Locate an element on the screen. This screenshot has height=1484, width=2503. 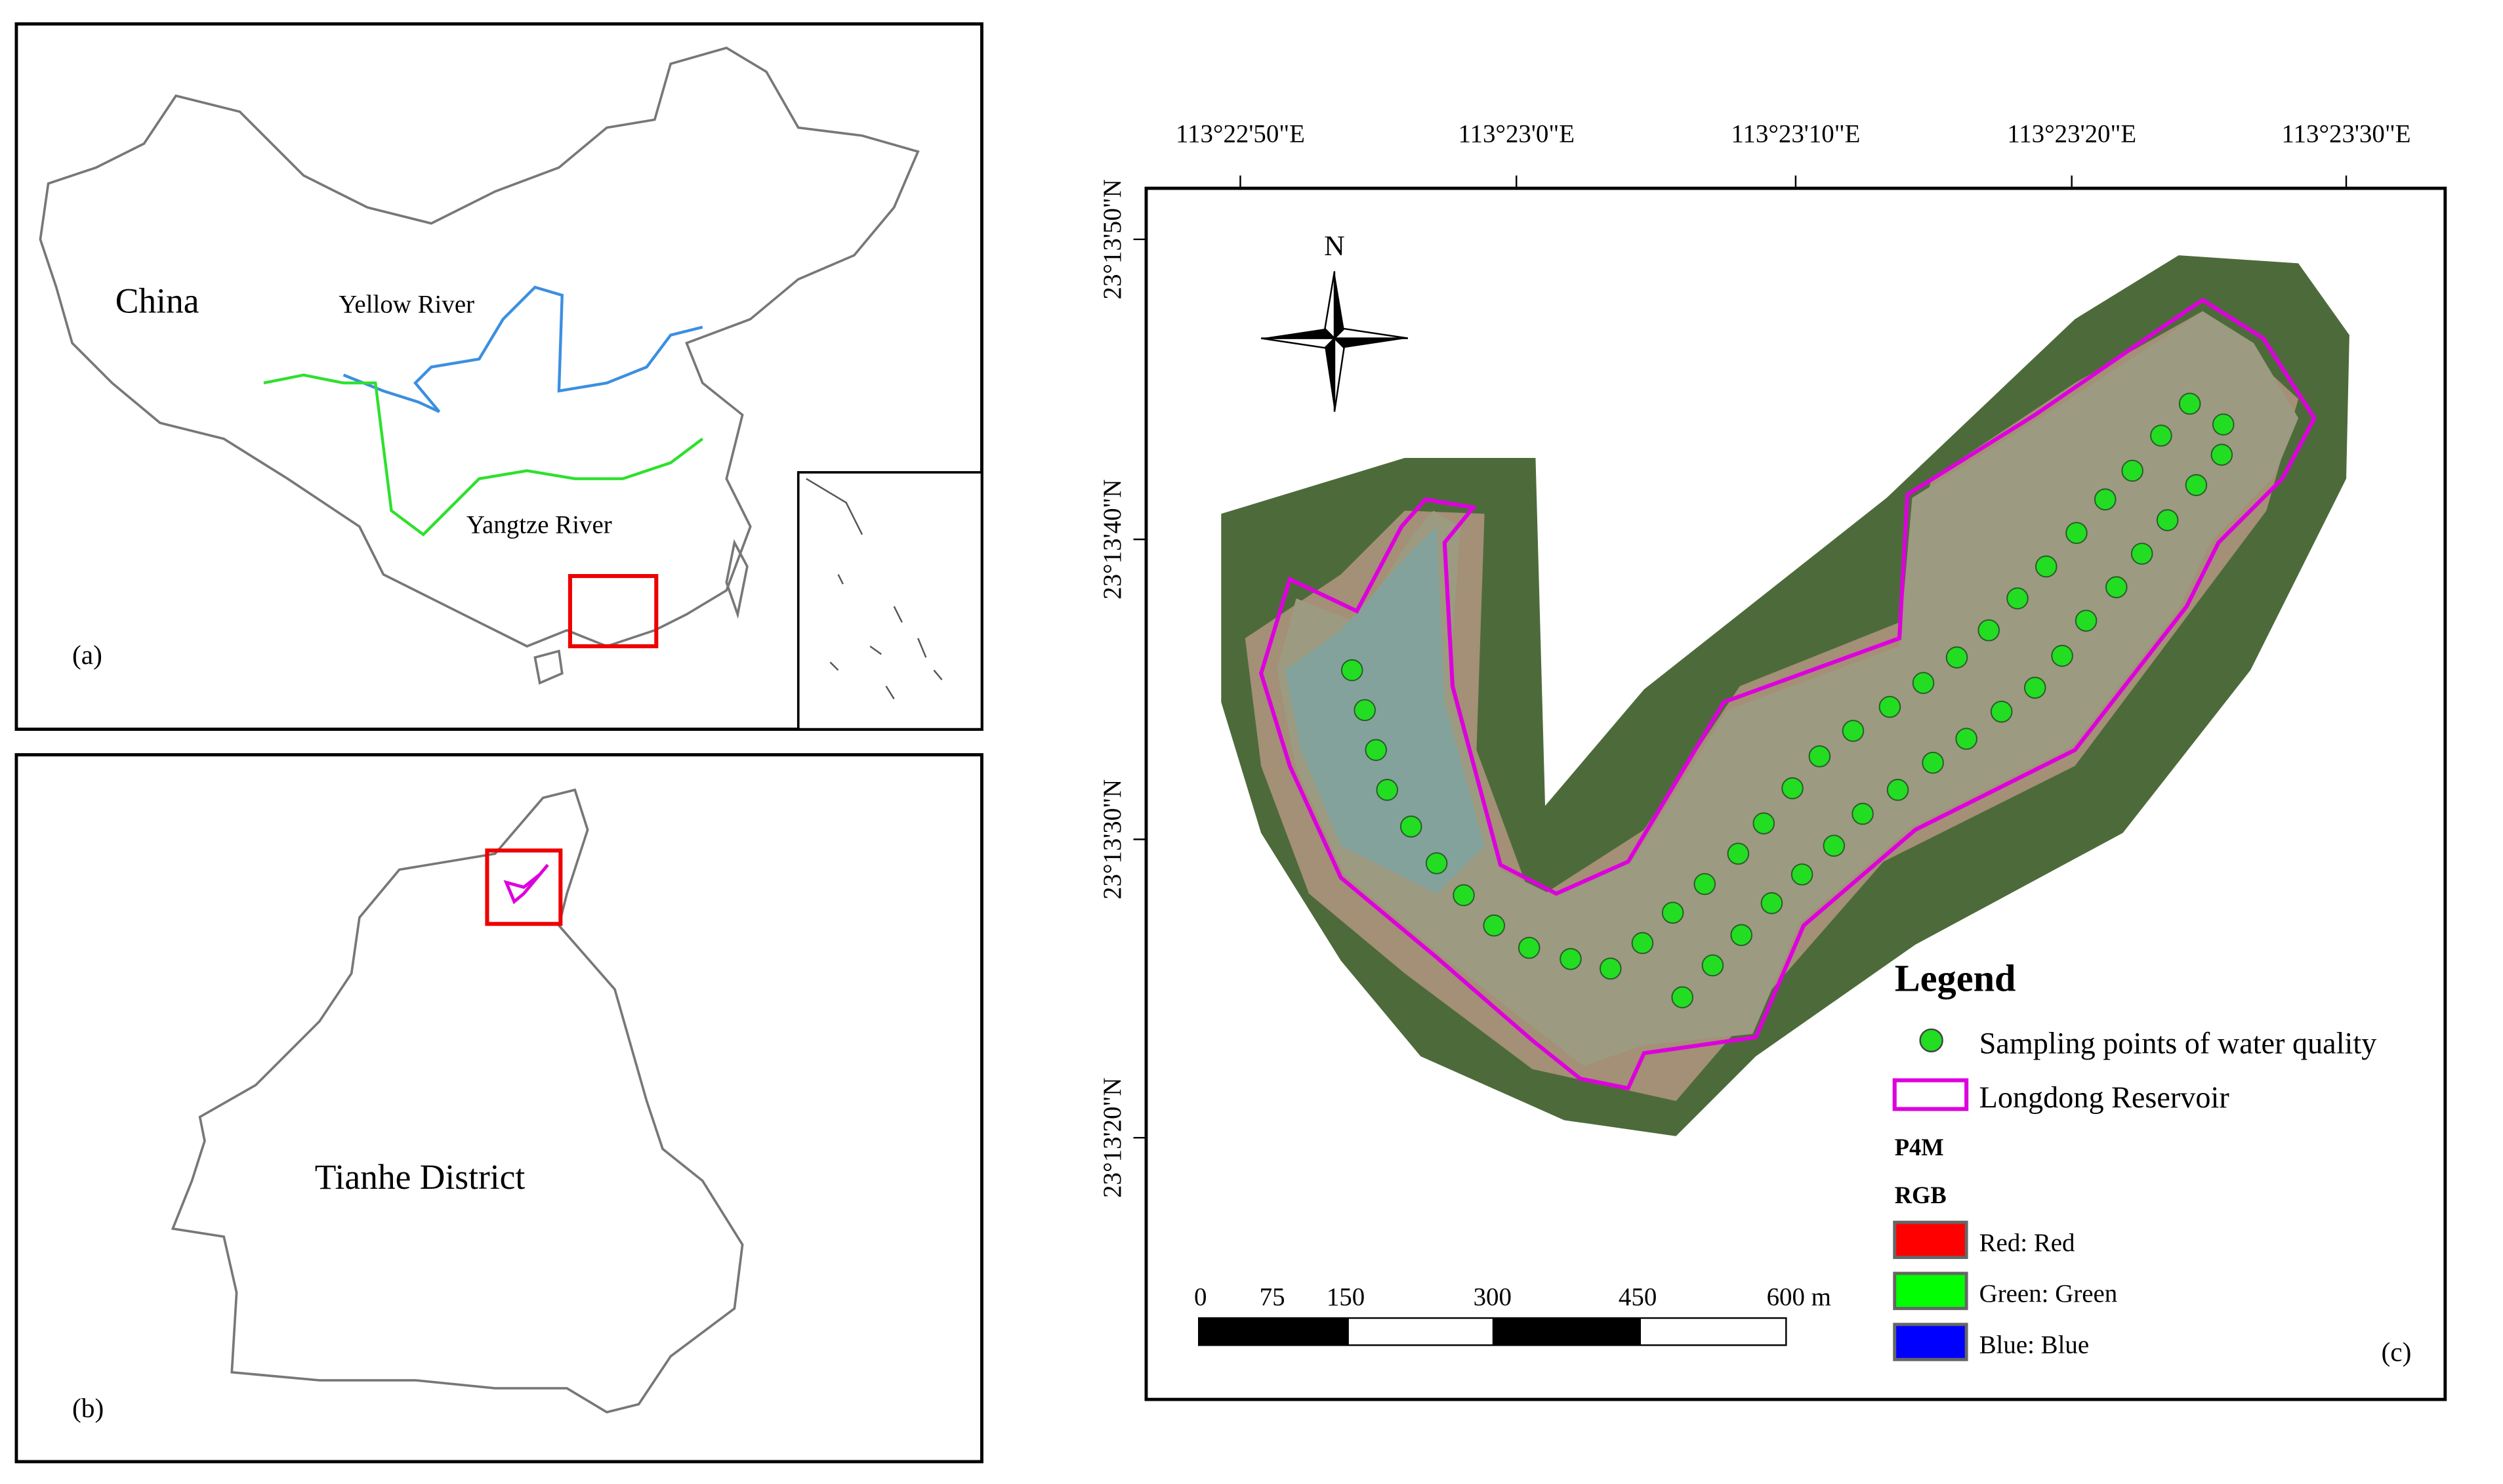
panel-c-label: (c) is located at coordinates (2397, 1352).